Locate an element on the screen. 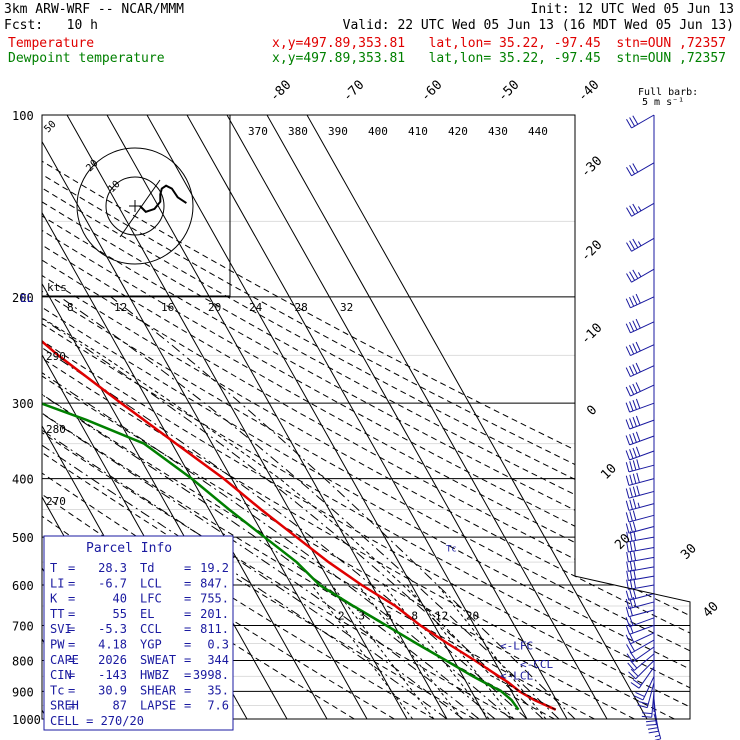 This screenshot has height=740, width=740. parcel-value: 7.6 is located at coordinates (218, 706).